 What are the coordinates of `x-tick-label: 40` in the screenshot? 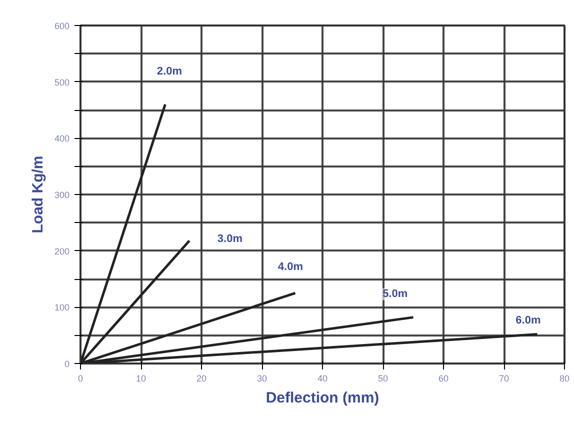 It's located at (322, 379).